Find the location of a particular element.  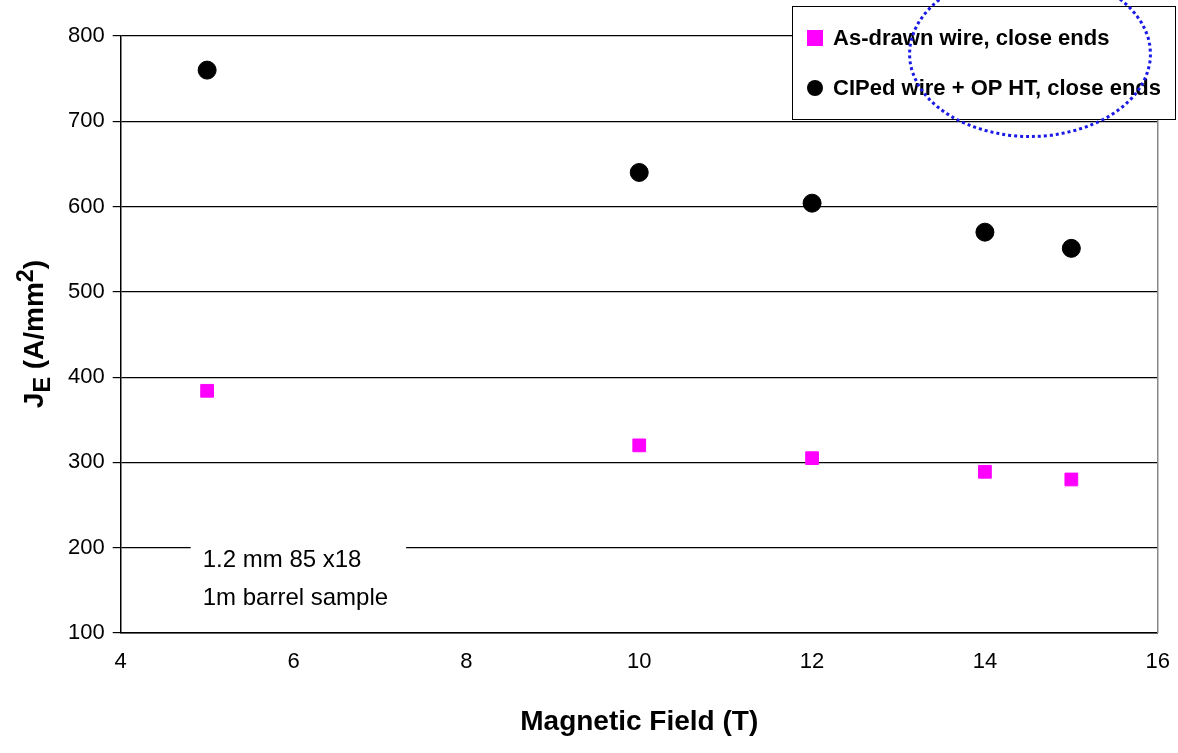

x-tick-label: 4 is located at coordinates (120, 661).